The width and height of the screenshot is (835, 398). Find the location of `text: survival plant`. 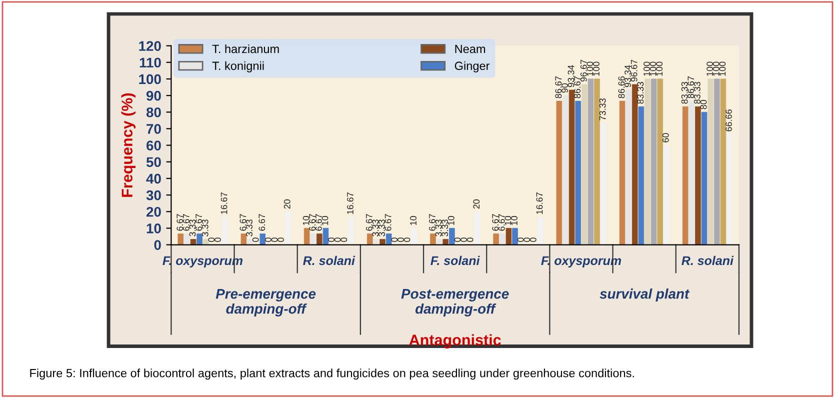

text: survival plant is located at coordinates (645, 295).